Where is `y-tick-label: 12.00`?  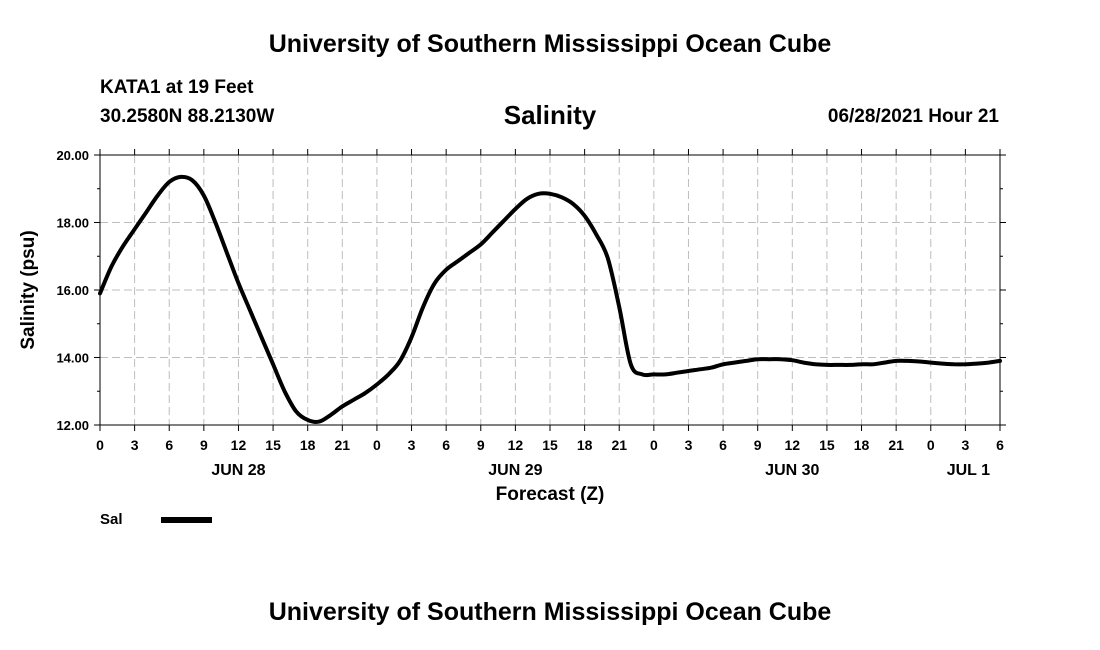
y-tick-label: 12.00 is located at coordinates (72, 425).